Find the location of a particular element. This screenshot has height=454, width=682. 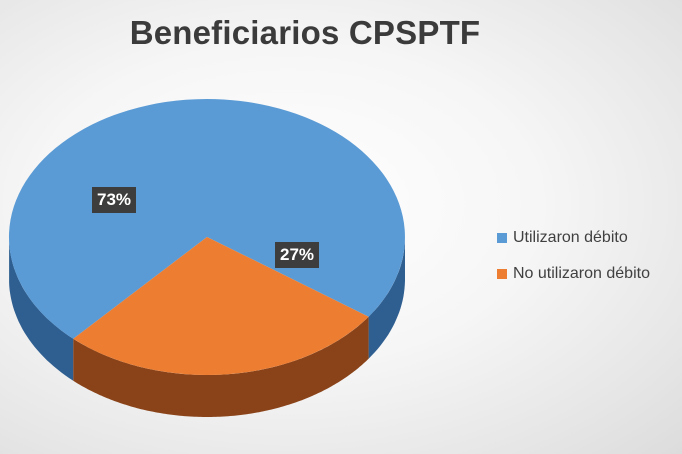

pie-slice-no-utilizaron is located at coordinates (221, 306).